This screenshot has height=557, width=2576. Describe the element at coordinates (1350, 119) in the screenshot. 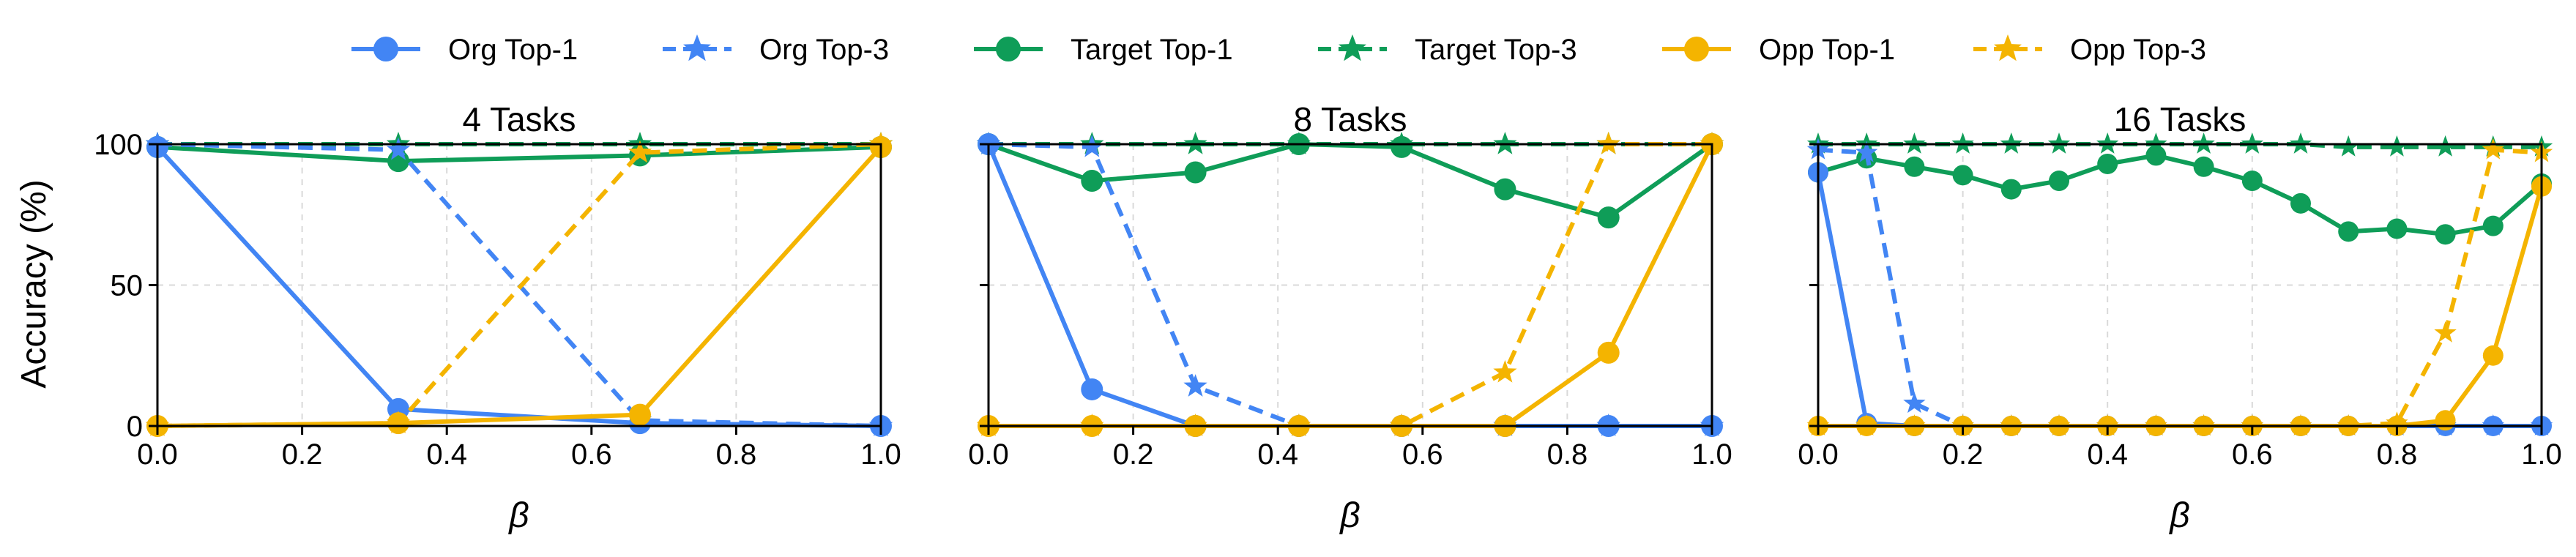

I see `panel-title: 8 Tasks` at that location.